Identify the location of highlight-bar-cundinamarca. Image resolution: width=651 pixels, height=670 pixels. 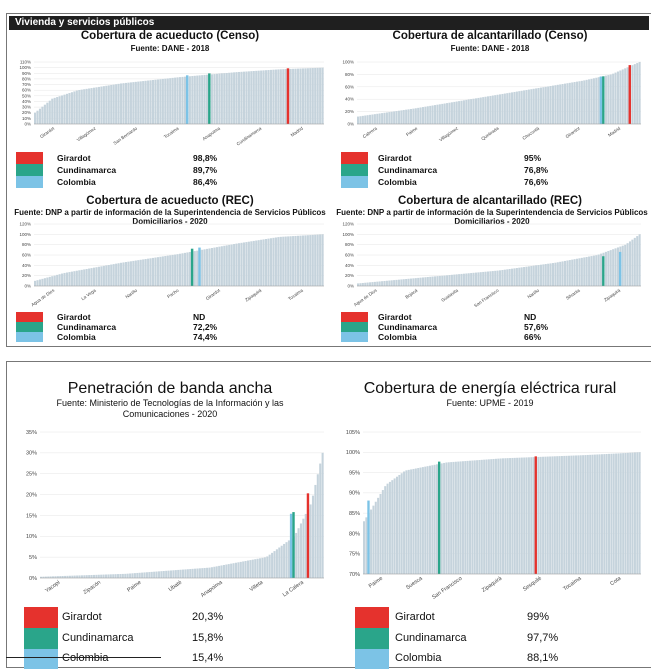
(603, 271).